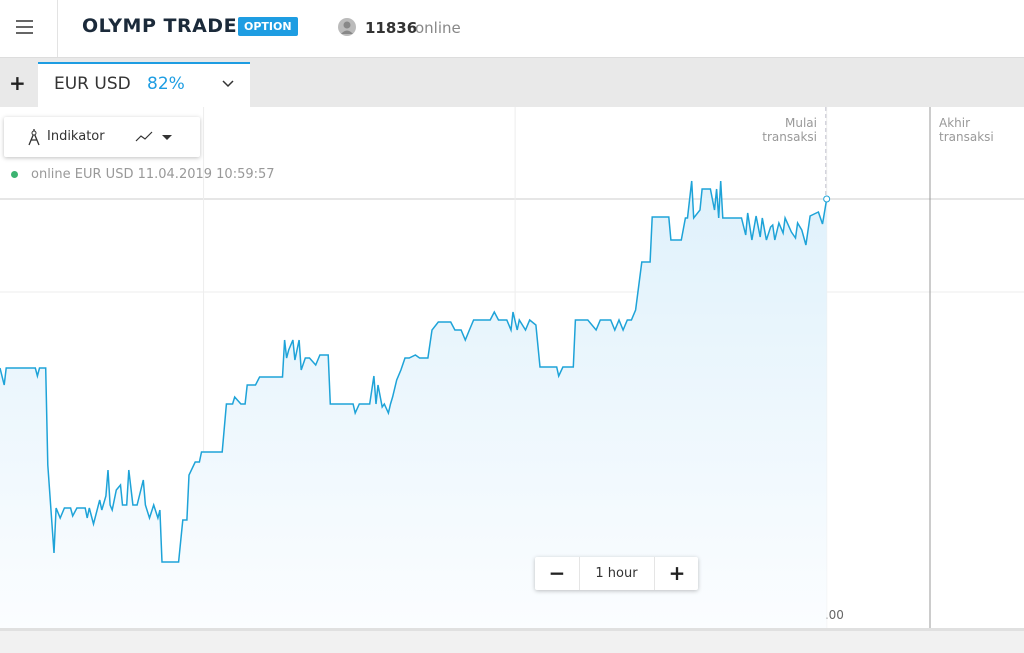 The width and height of the screenshot is (1024, 653). Describe the element at coordinates (347, 27) in the screenshot. I see `user-icon` at that location.